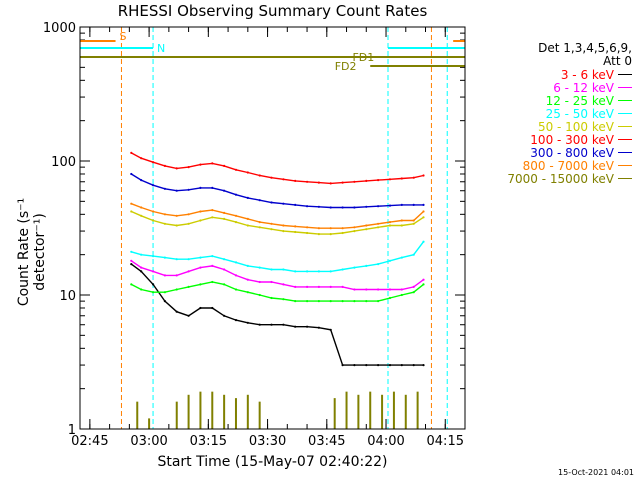 This screenshot has height=480, width=640. Describe the element at coordinates (72, 430) in the screenshot. I see `y-tick-label: 1` at that location.